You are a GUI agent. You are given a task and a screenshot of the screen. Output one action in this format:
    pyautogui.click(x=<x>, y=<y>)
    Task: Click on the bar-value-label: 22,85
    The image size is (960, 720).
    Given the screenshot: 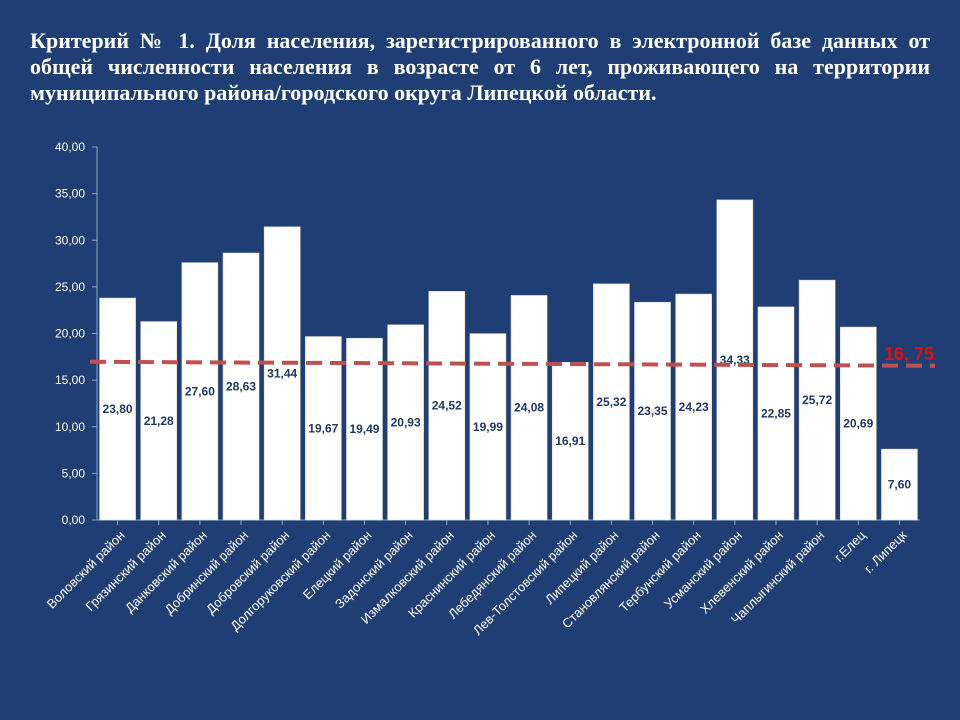 What is the action you would take?
    pyautogui.click(x=776, y=413)
    